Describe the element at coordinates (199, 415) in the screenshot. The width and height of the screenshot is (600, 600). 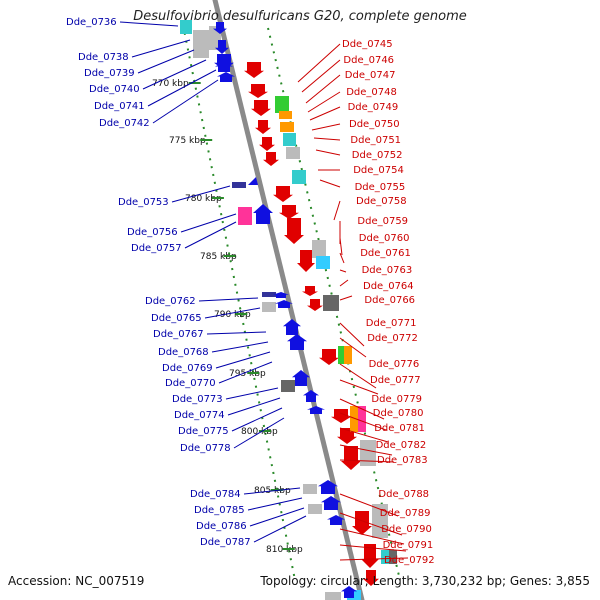
I see `minus-gene-label: Dde_0774` at that location.